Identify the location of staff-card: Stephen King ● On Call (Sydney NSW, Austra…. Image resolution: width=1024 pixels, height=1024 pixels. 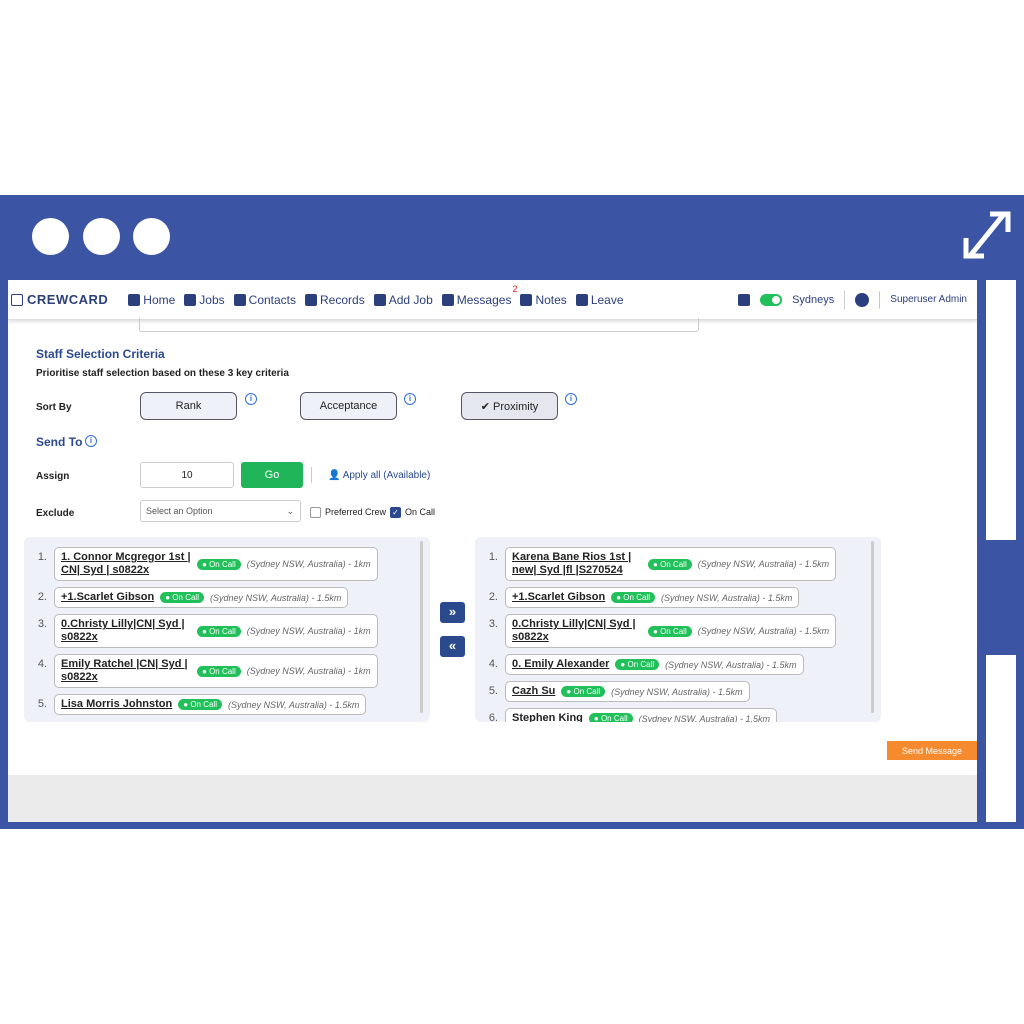
(641, 715).